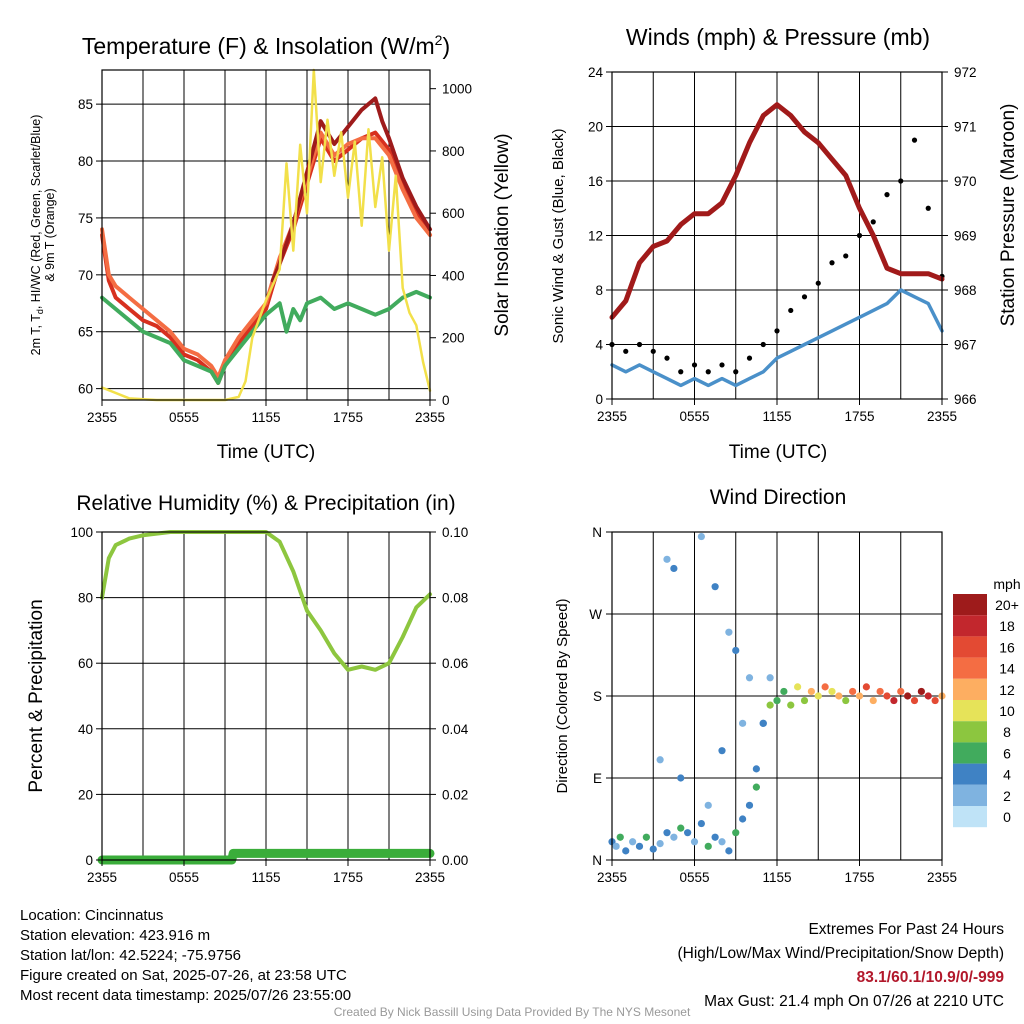 The height and width of the screenshot is (1024, 1024). Describe the element at coordinates (776, 877) in the screenshot. I see `wind-direction-xtick-label: 1155` at that location.